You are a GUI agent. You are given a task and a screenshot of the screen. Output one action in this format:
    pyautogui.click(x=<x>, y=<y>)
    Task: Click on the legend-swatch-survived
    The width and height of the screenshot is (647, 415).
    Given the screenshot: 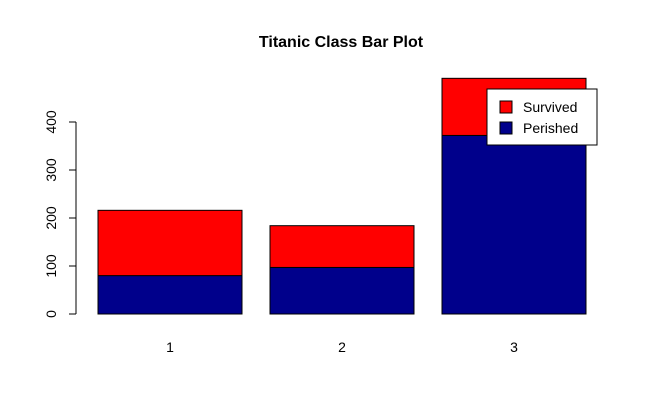 What is the action you would take?
    pyautogui.click(x=506, y=107)
    